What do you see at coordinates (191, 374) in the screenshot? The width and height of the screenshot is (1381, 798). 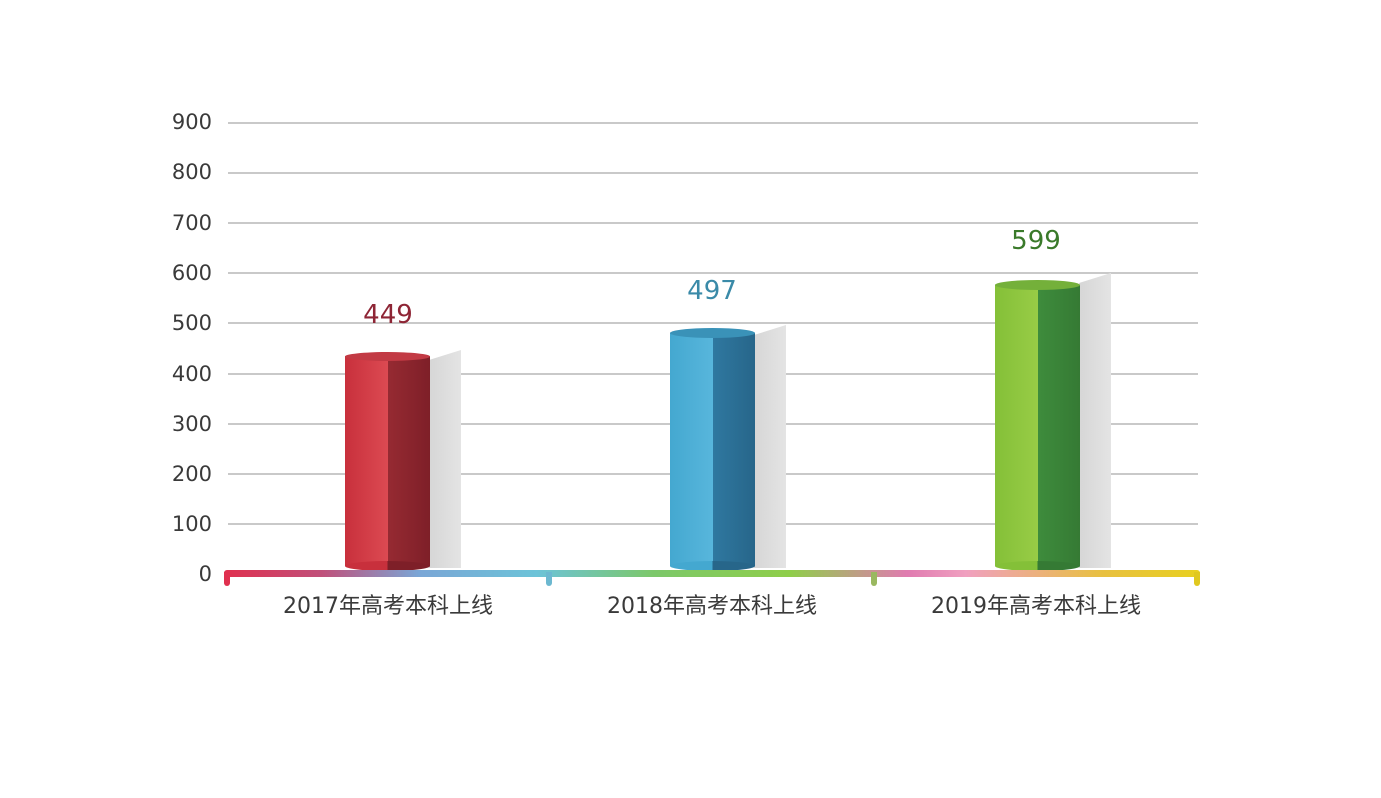 I see `y-tick-label: 400` at bounding box center [191, 374].